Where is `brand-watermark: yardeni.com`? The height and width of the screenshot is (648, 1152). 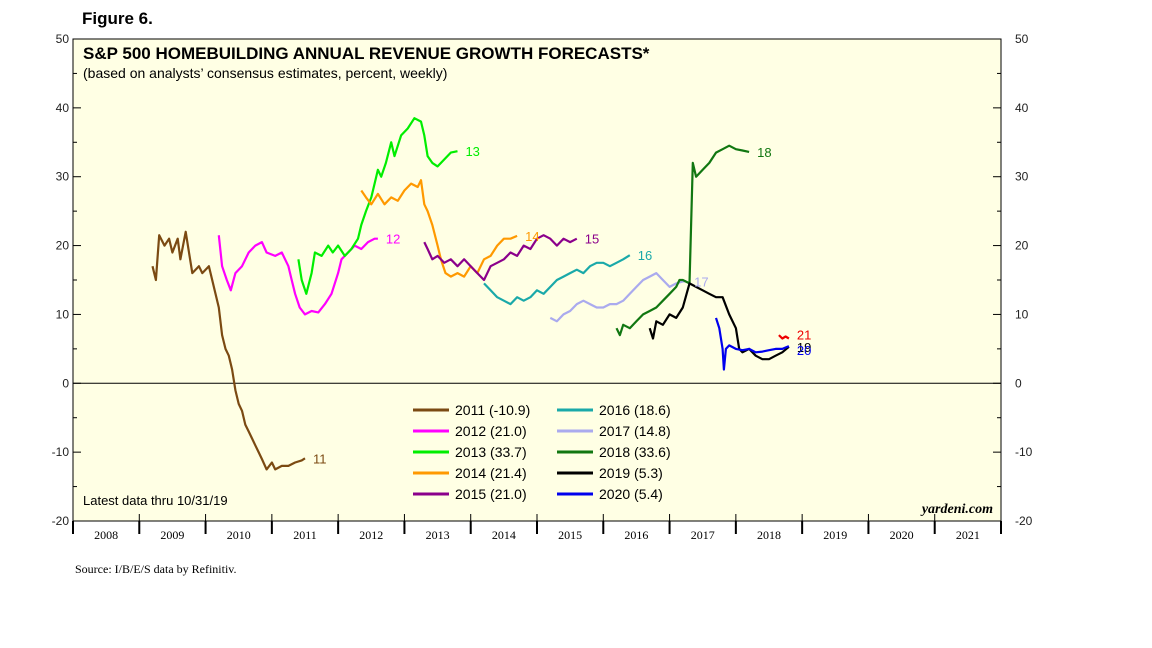
brand-watermark: yardeni.com is located at coordinates (956, 509).